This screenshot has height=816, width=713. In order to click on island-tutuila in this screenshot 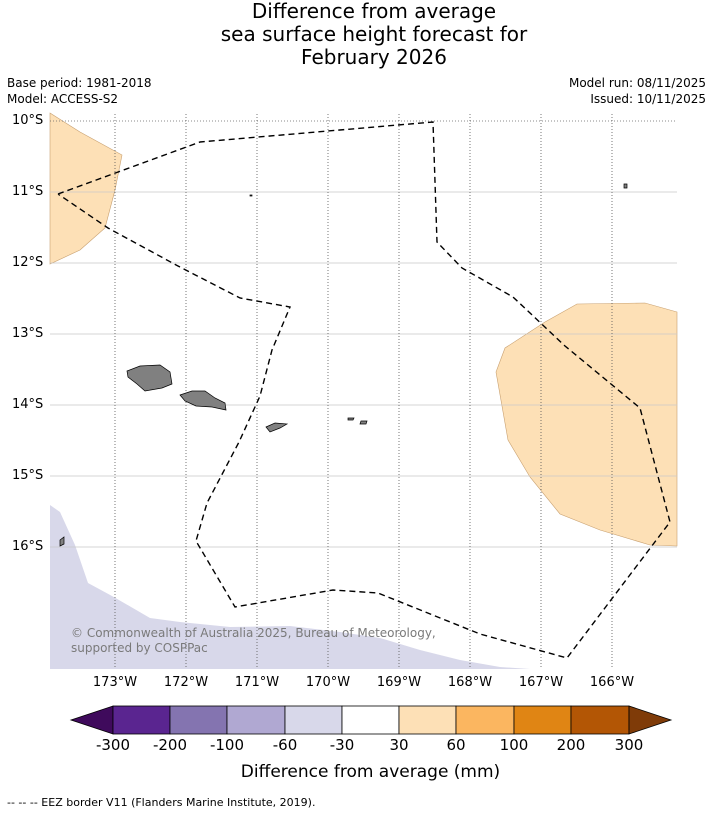, I will do `click(277, 427)`.